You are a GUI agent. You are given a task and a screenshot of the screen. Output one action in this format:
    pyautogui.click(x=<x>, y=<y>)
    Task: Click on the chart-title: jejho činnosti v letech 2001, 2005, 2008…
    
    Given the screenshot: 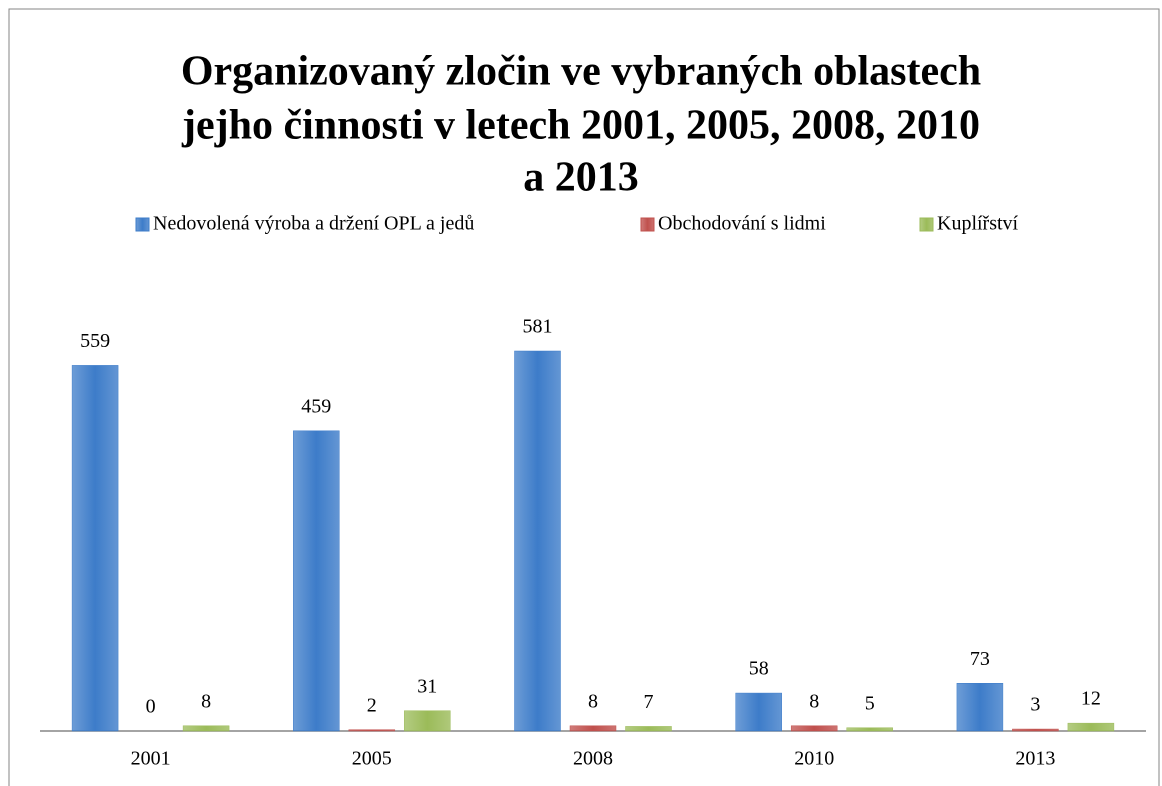 What is the action you would take?
    pyautogui.click(x=580, y=126)
    